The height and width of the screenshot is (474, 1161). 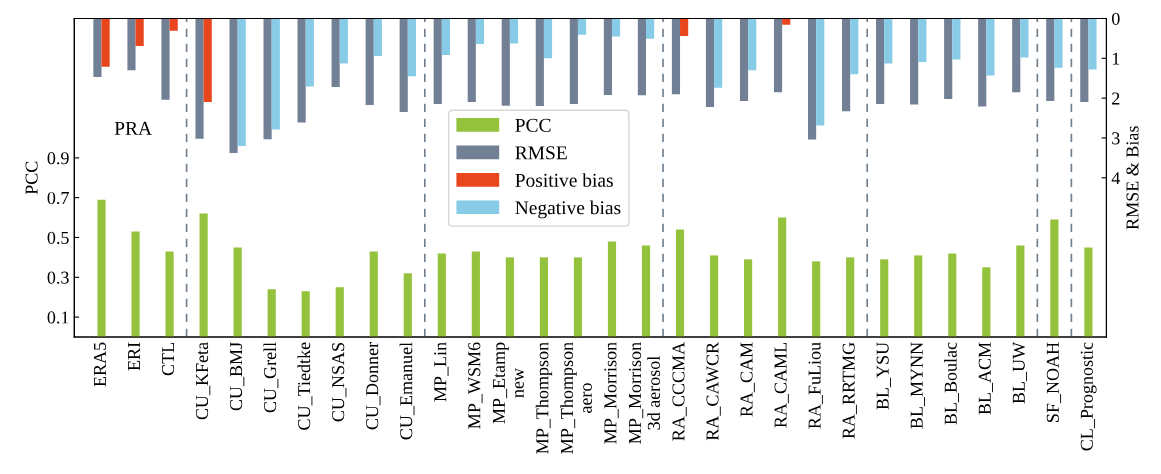 What do you see at coordinates (373, 386) in the screenshot?
I see `x-tick-label: CU_Donner` at bounding box center [373, 386].